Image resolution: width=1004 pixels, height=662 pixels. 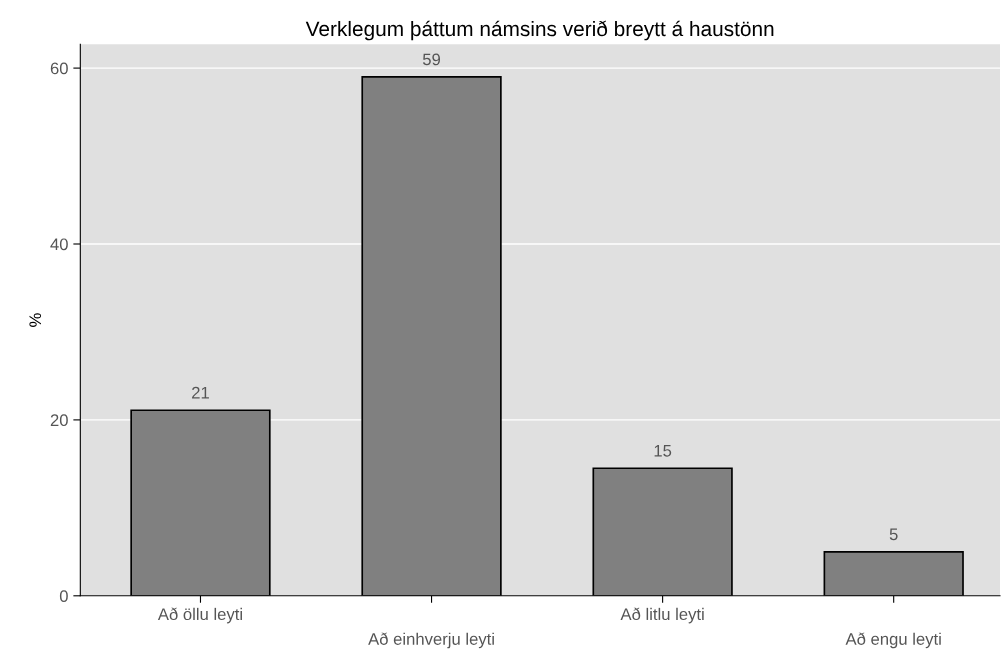 I want to click on data-label: 59, so click(x=431, y=59).